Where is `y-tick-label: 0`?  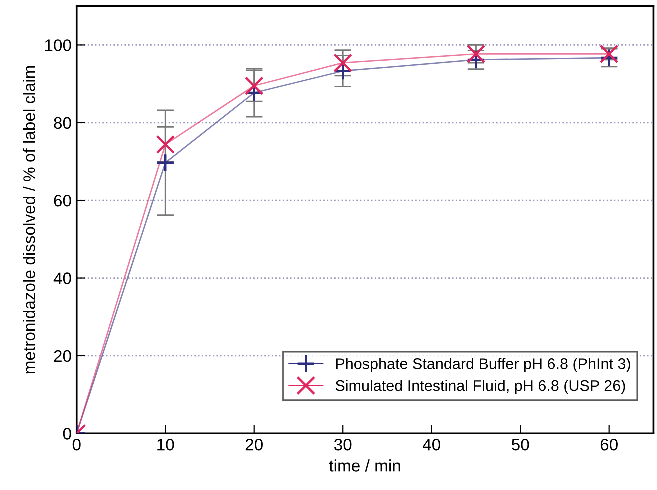 y-tick-label: 0 is located at coordinates (67, 434).